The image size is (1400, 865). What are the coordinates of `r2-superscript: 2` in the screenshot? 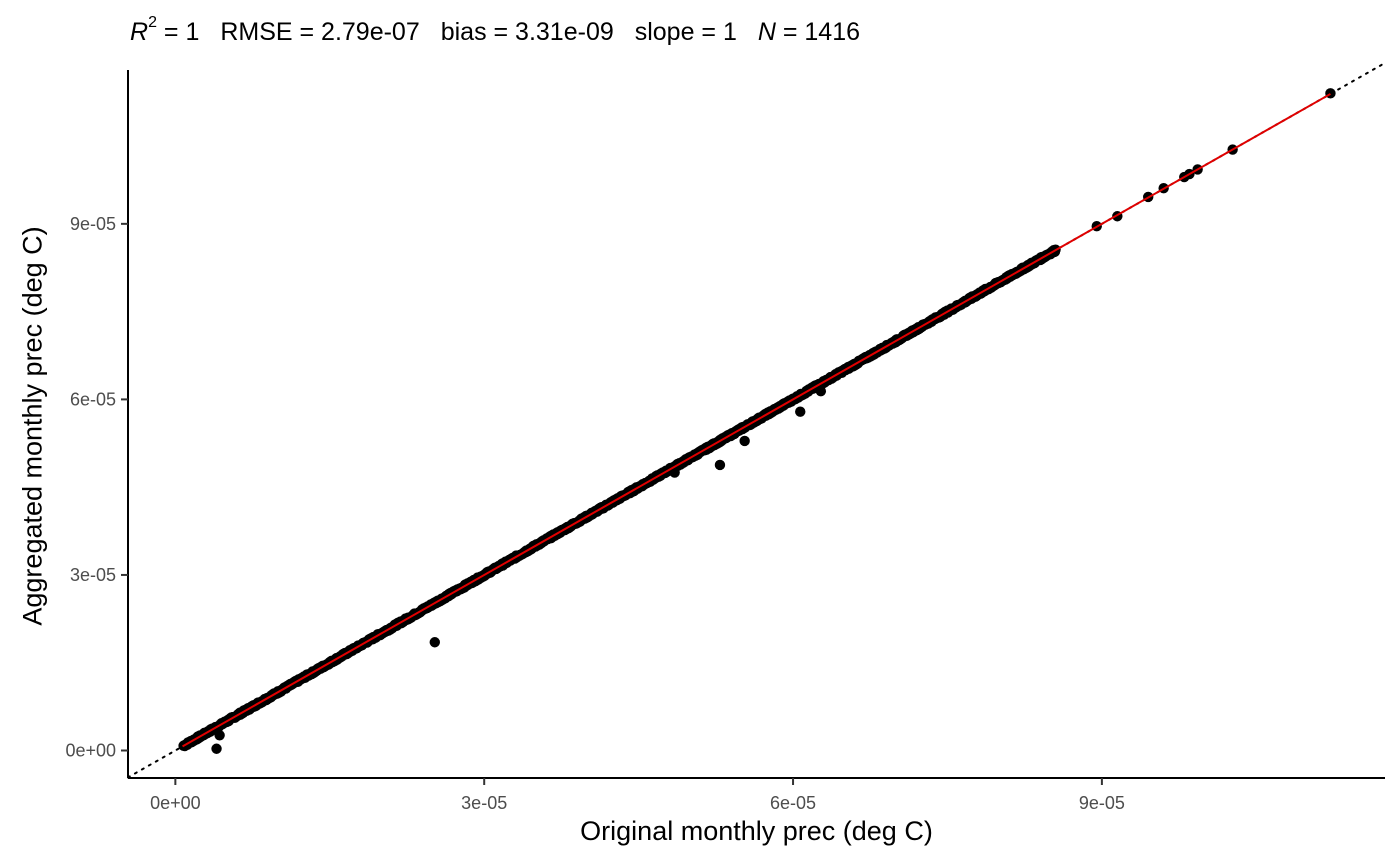 It's located at (152, 22).